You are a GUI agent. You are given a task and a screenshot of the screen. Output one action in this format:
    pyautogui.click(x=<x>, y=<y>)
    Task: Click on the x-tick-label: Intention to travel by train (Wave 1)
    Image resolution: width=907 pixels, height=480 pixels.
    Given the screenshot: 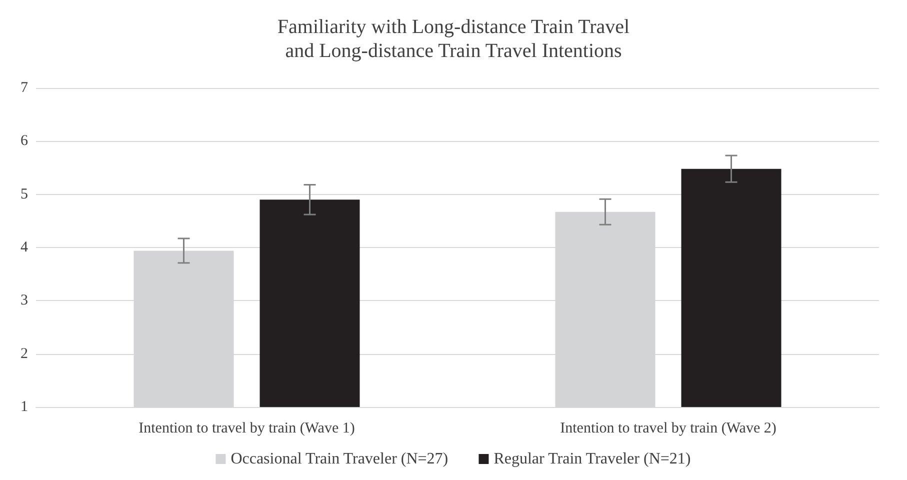 What is the action you would take?
    pyautogui.click(x=246, y=428)
    